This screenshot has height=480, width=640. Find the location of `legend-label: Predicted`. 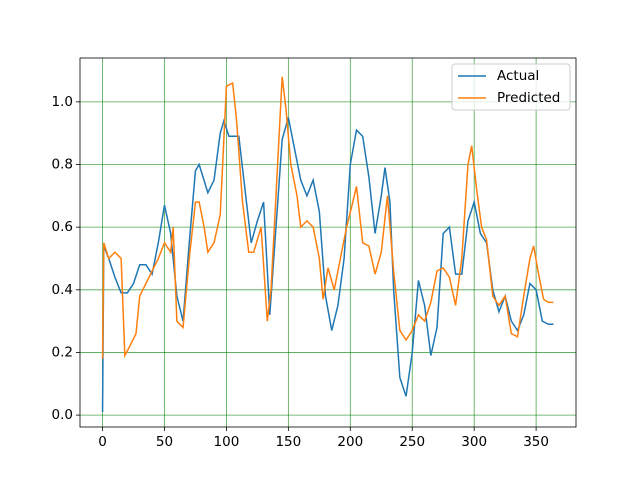

legend-label: Predicted is located at coordinates (528, 98).